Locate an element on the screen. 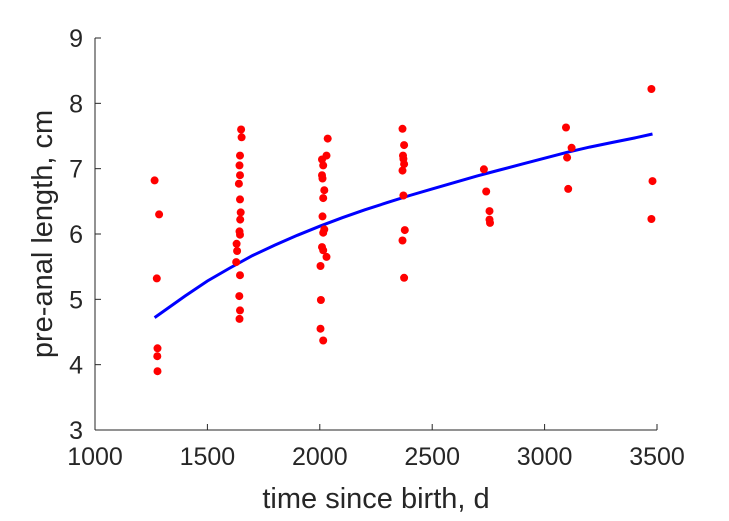 The image size is (729, 521). y-tick-label: 6 is located at coordinates (76, 235).